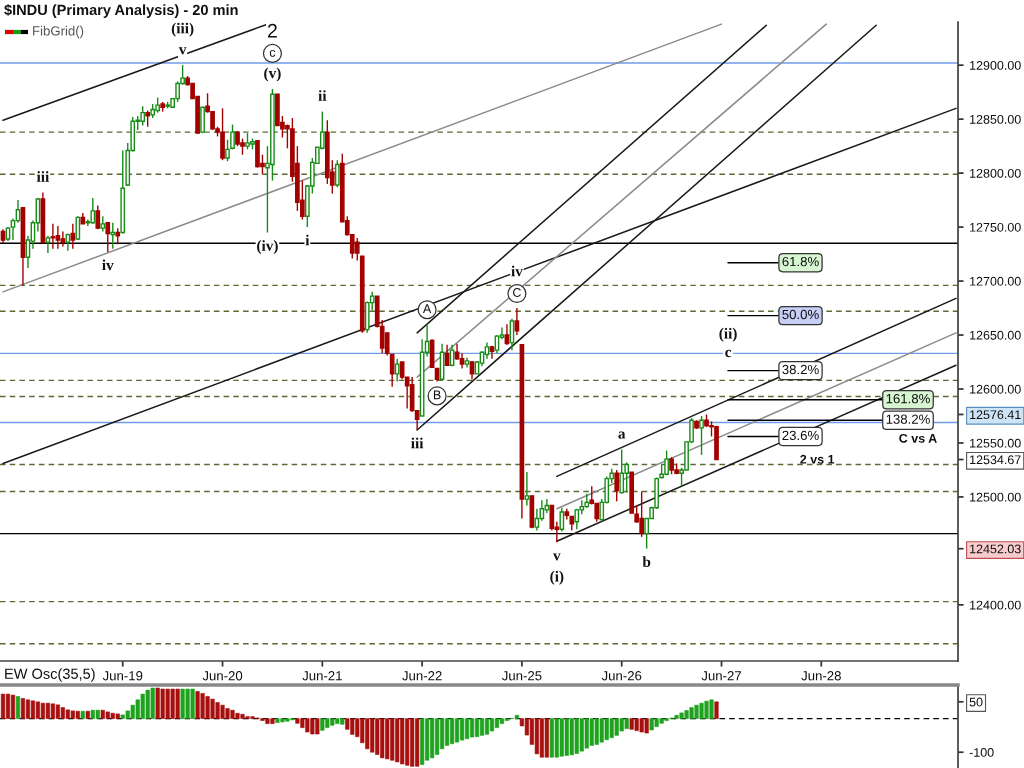 The height and width of the screenshot is (768, 1024). What do you see at coordinates (800, 369) in the screenshot?
I see `annotation: 38.2%` at bounding box center [800, 369].